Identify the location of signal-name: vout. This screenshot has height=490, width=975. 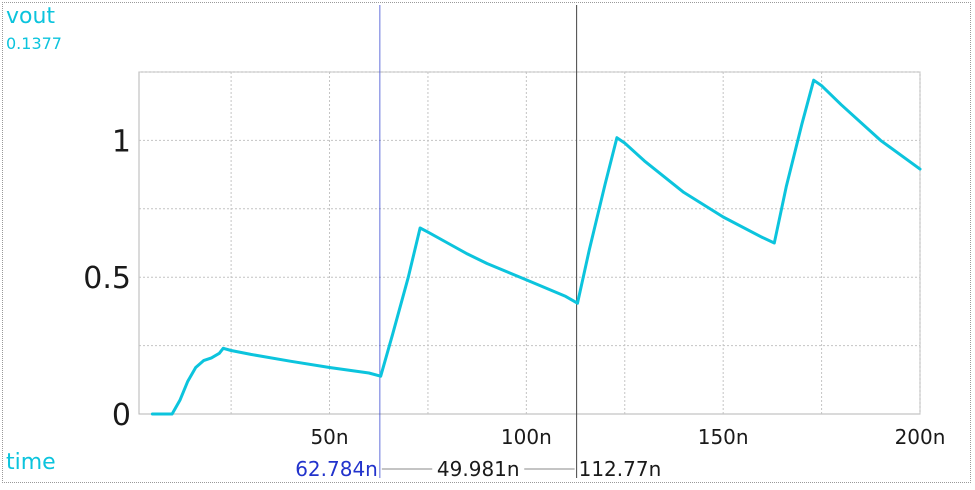
(31, 16).